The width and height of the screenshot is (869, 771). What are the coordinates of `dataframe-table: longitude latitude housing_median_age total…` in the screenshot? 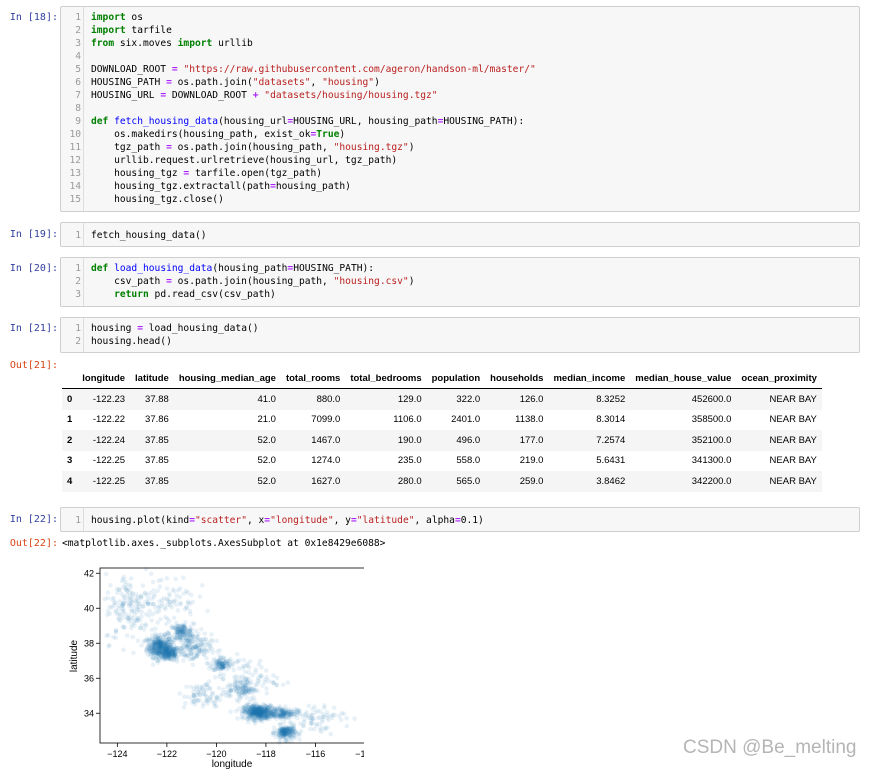 It's located at (442, 430).